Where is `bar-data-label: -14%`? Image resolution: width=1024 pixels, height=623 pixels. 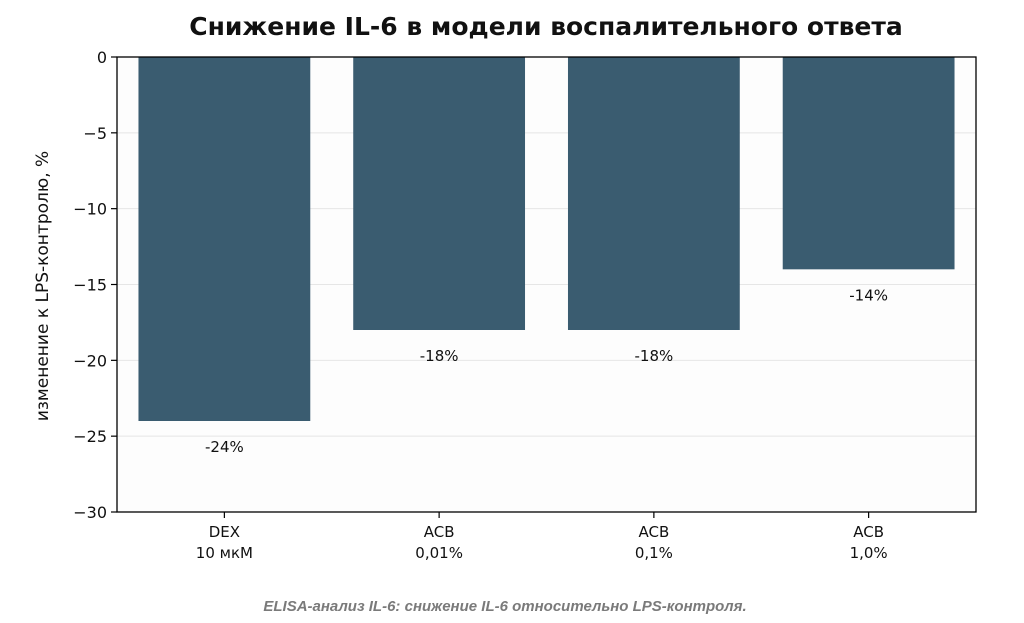 bar-data-label: -14% is located at coordinates (868, 295).